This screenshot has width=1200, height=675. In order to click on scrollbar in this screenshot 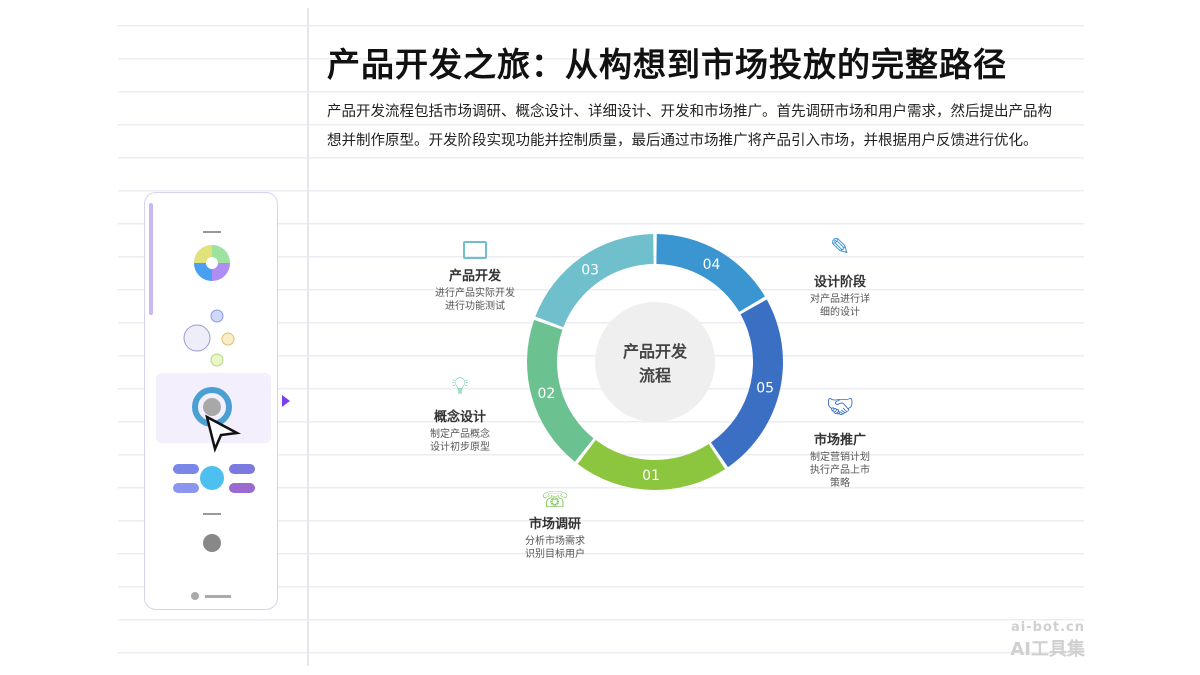, I will do `click(151, 259)`.